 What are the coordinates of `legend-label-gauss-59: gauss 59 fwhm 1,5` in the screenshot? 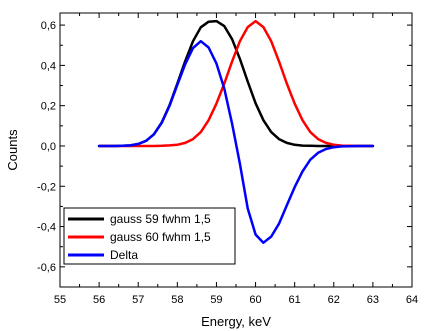 It's located at (160, 219).